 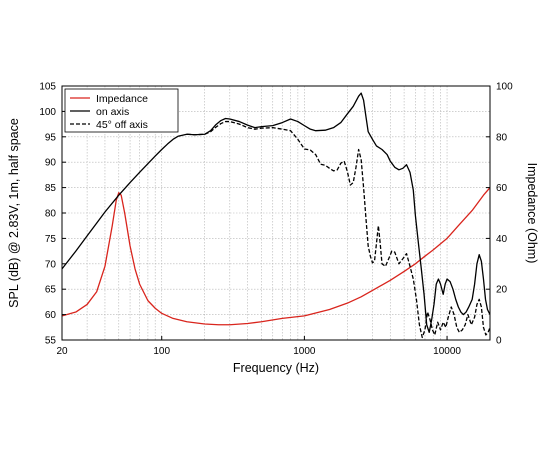 What do you see at coordinates (122, 125) in the screenshot?
I see `legend-label-2: 45° off axis` at bounding box center [122, 125].